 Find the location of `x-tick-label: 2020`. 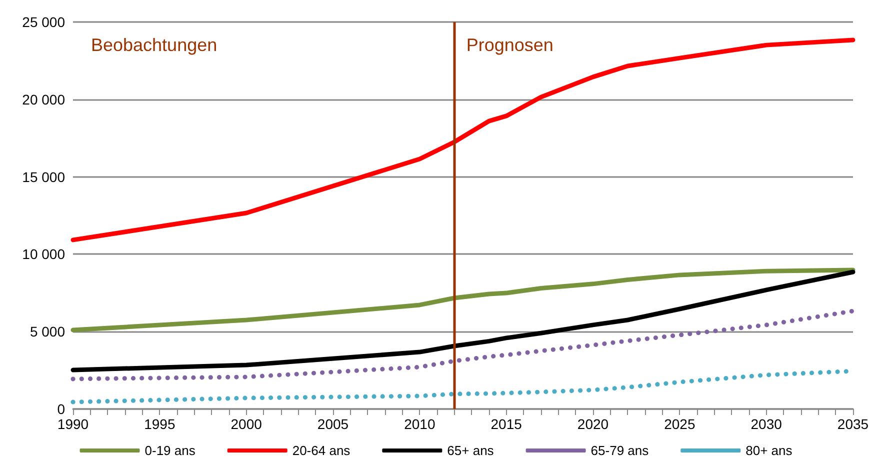

x-tick-label: 2020 is located at coordinates (593, 424).